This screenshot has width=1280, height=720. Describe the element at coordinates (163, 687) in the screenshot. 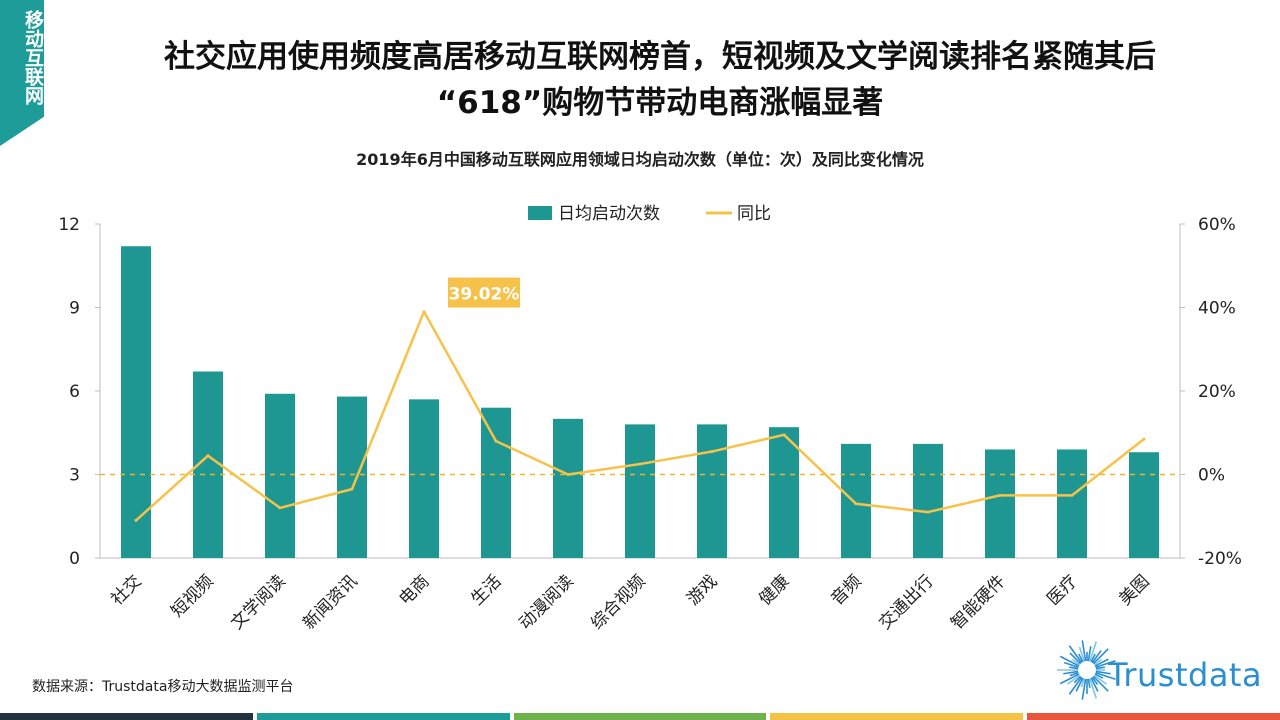

I see `data-source: 数据来源：Trustdata移动大数据监测平台` at that location.